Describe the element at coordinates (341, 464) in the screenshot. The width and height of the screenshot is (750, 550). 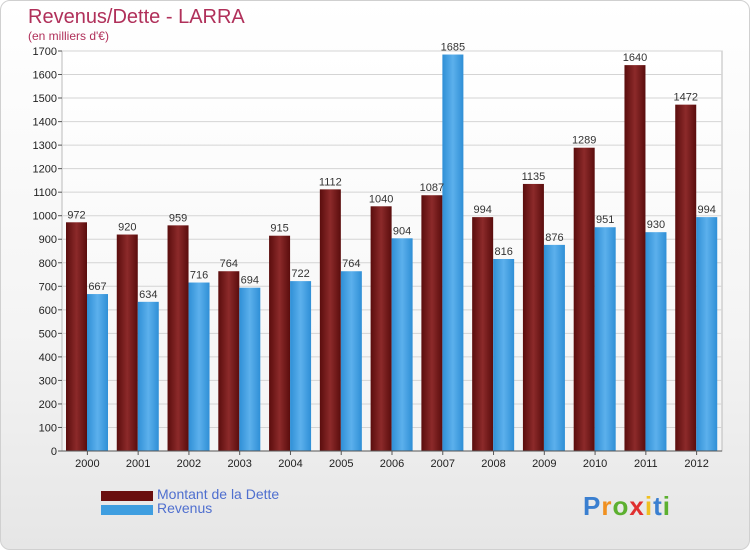
I see `x-tick-label: 2005` at that location.